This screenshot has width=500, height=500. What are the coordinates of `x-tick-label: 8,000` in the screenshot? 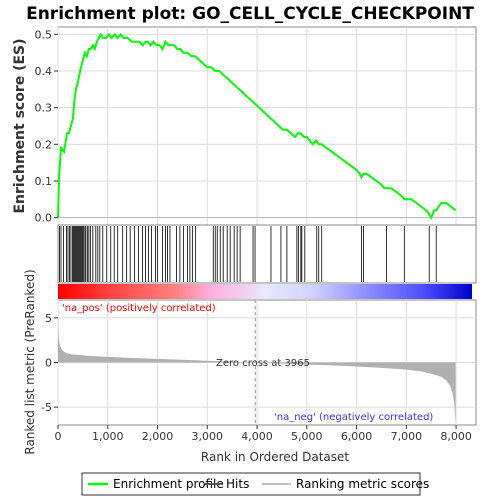 It's located at (456, 436).